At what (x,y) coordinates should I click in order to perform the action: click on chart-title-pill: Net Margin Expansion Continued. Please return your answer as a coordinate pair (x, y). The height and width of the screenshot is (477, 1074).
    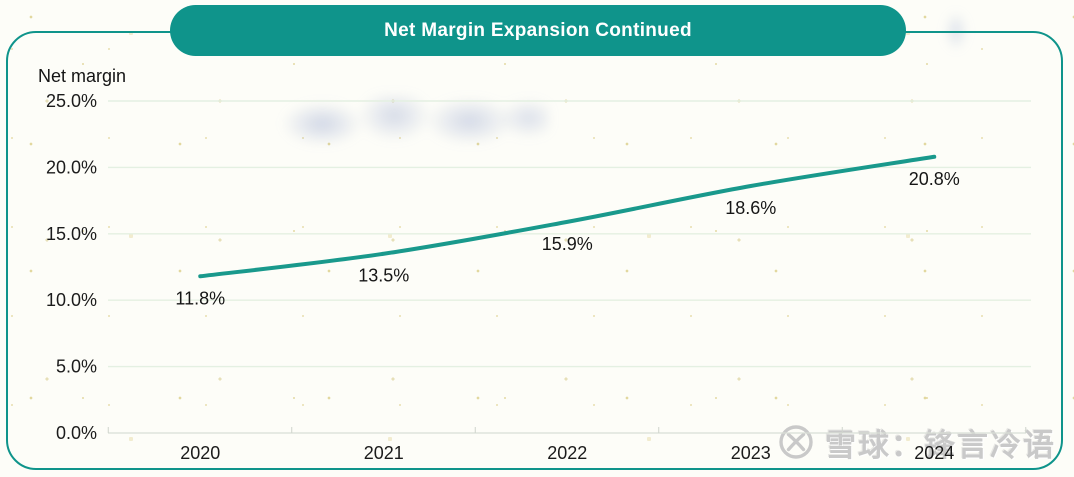
    Looking at the image, I should click on (538, 30).